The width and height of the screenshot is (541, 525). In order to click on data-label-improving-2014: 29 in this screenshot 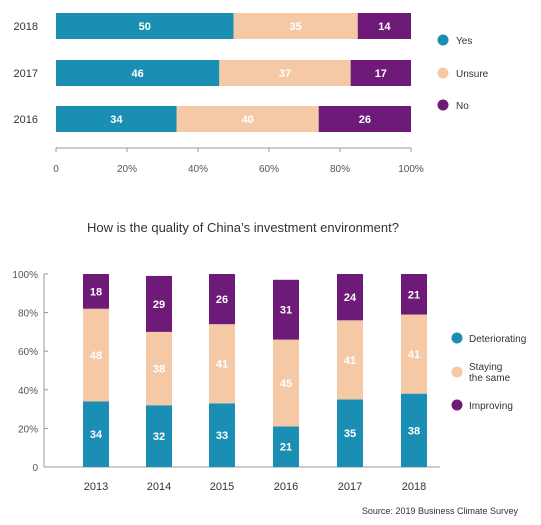, I will do `click(159, 305)`.